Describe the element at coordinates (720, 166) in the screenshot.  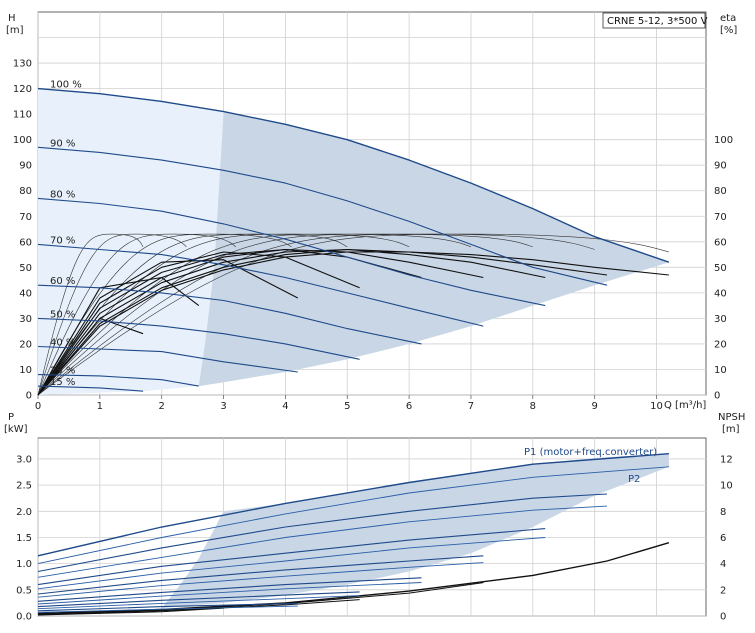
I see `y-right-tick-label: 90` at that location.